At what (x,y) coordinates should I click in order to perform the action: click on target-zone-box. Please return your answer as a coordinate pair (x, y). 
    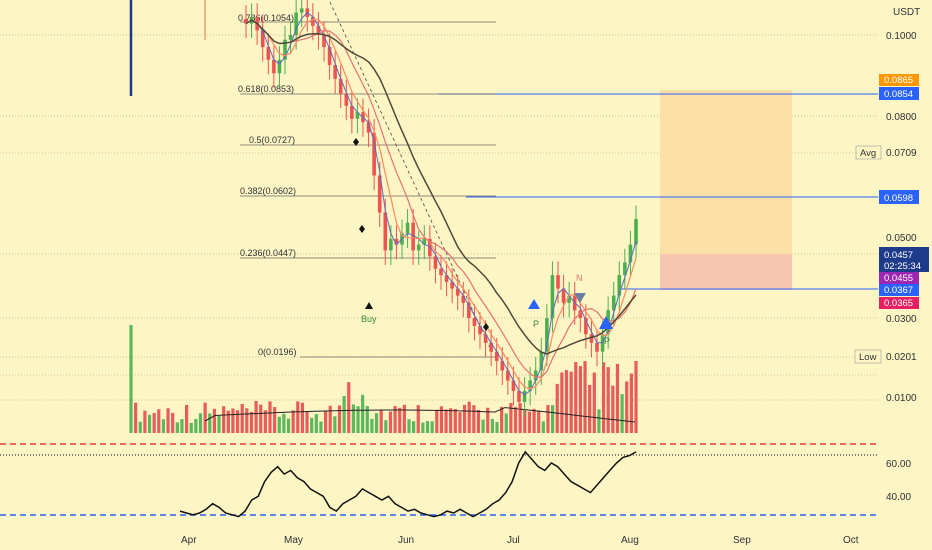
    Looking at the image, I should click on (726, 172).